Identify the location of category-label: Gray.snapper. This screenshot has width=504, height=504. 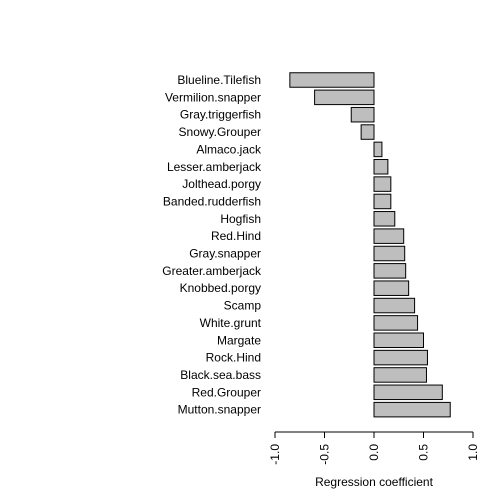
(225, 254).